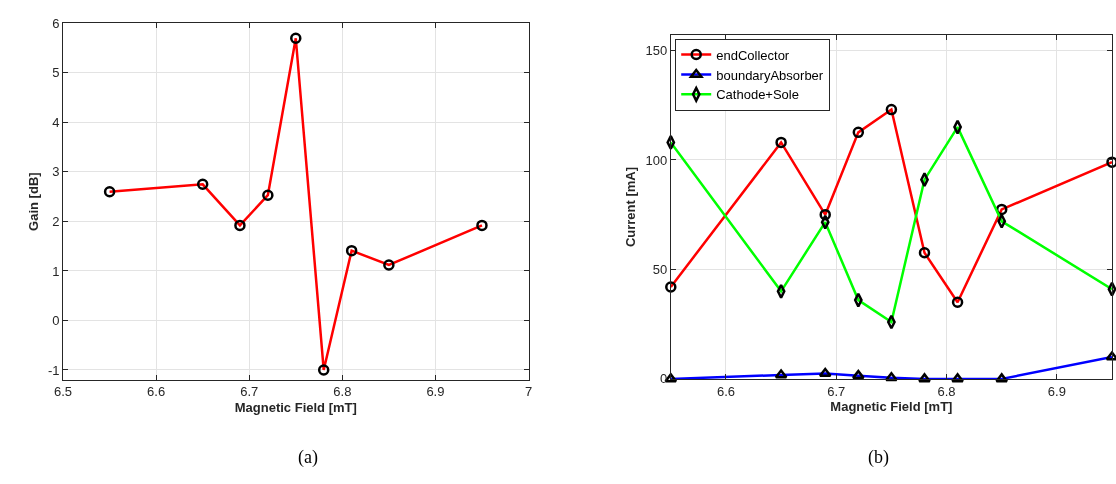 The image size is (1116, 484). What do you see at coordinates (33, 201) in the screenshot?
I see `y-axis-title: Gain [dB]` at bounding box center [33, 201].